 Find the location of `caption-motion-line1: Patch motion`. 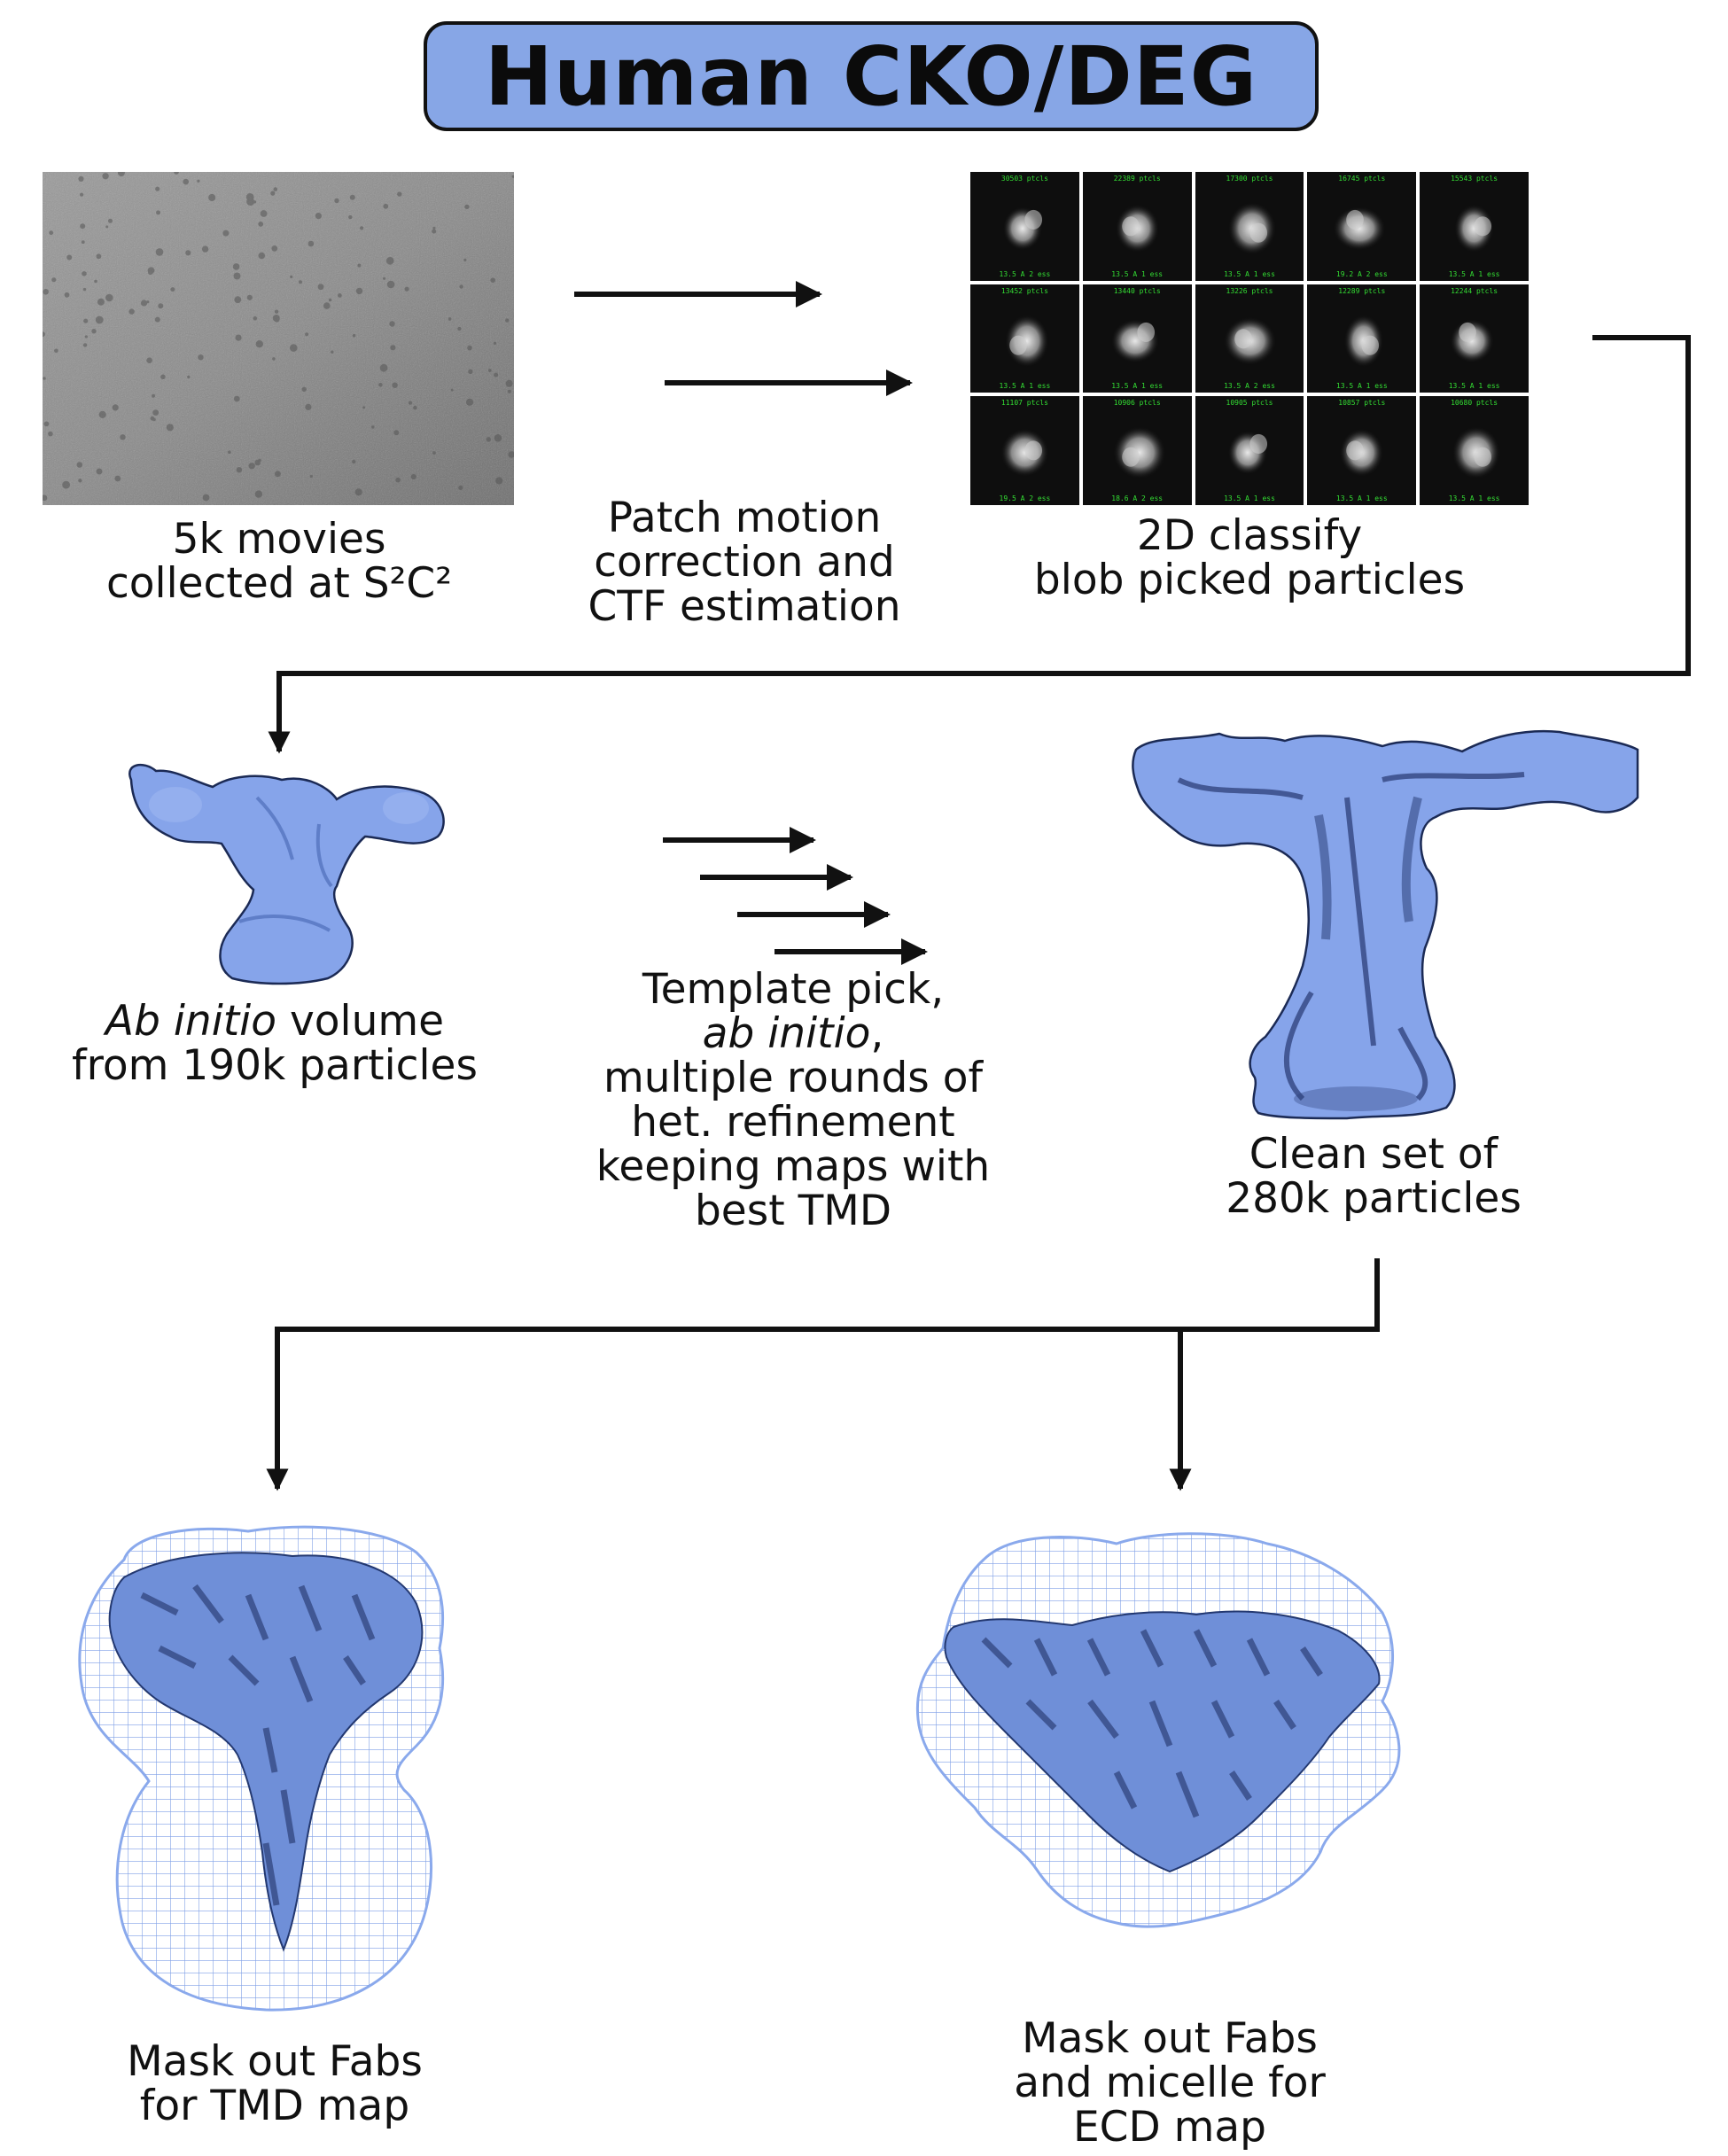

caption-motion-line1: Patch motion is located at coordinates (745, 518).